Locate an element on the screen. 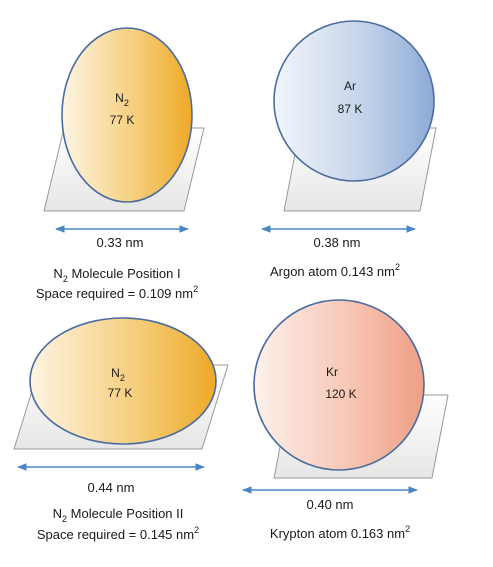  dimension-label: 0.38 nm is located at coordinates (337, 242).